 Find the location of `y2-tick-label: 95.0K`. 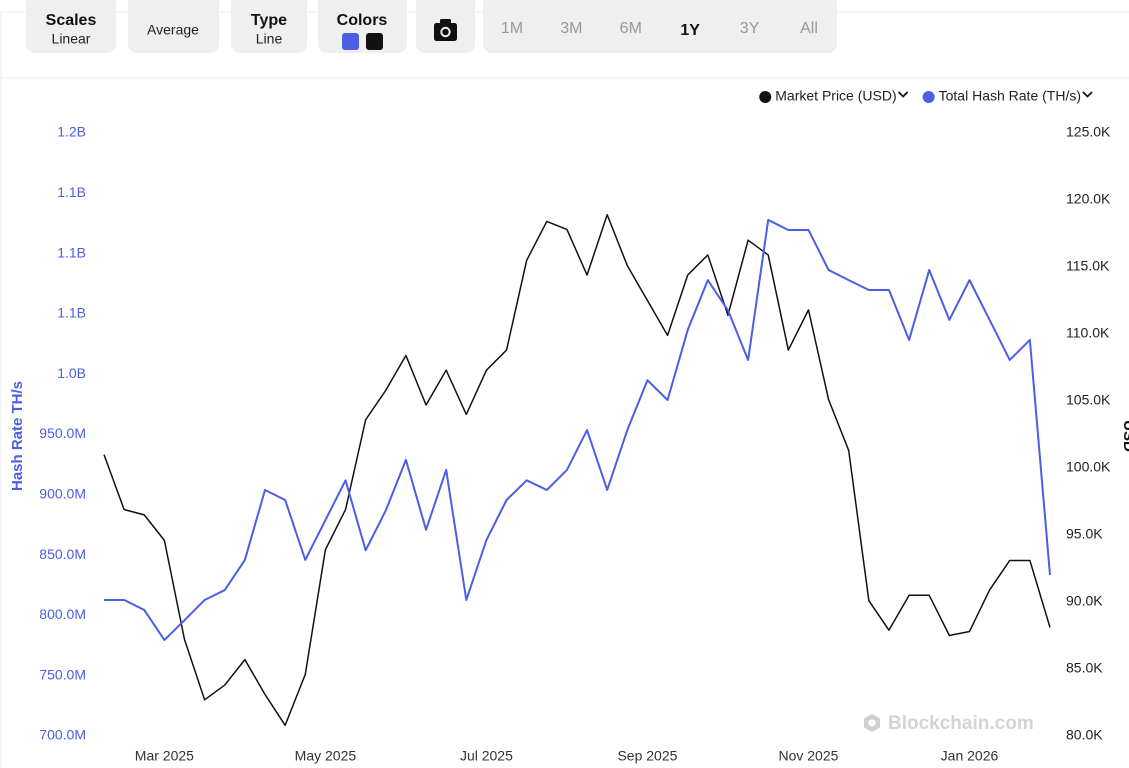

y2-tick-label: 95.0K is located at coordinates (1084, 534).